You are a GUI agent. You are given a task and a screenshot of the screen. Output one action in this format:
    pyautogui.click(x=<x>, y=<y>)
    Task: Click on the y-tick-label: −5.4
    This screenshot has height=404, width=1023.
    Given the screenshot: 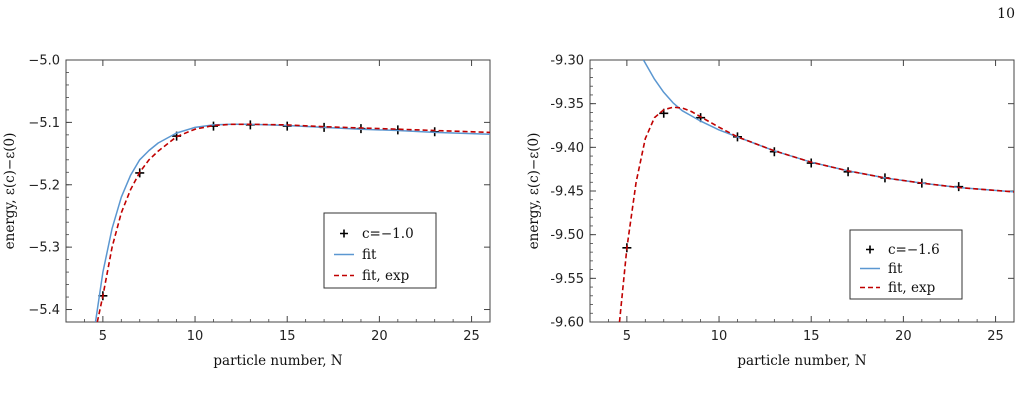 What is the action you would take?
    pyautogui.click(x=44, y=310)
    